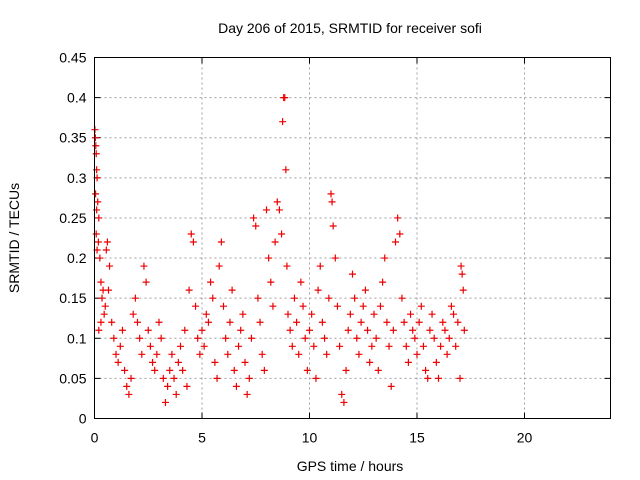 The height and width of the screenshot is (480, 640). Describe the element at coordinates (72, 138) in the screenshot. I see `y-tick-label: 0.35` at that location.